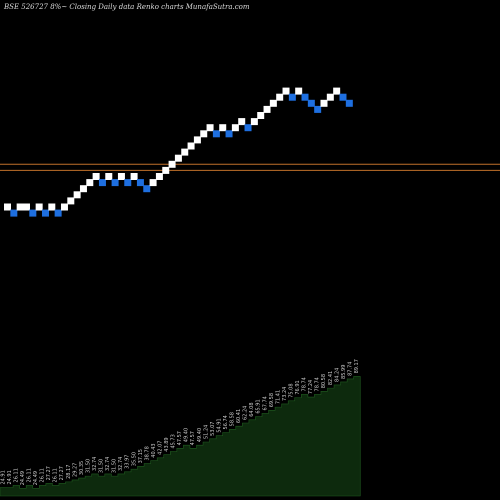 This screenshot has height=500, width=500. Describe the element at coordinates (239, 416) in the screenshot. I see `volume-label: 60.41` at that location.